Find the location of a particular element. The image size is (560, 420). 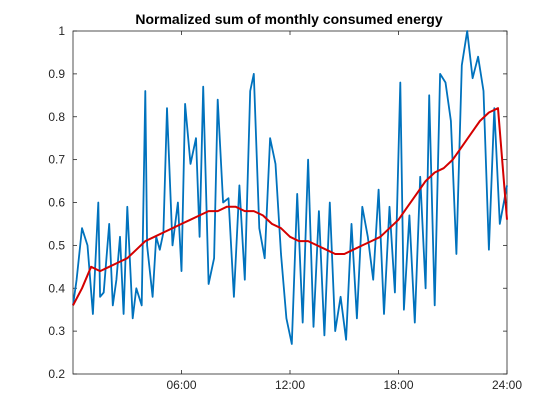

y-tick-label: 0.4 is located at coordinates (56, 288).